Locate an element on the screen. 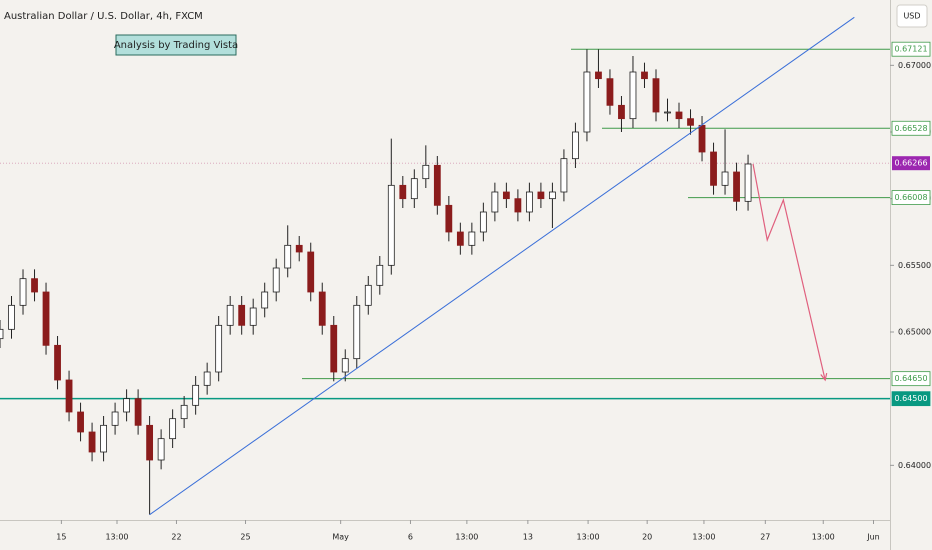 Image resolution: width=932 pixels, height=550 pixels. currency-button is located at coordinates (912, 16).